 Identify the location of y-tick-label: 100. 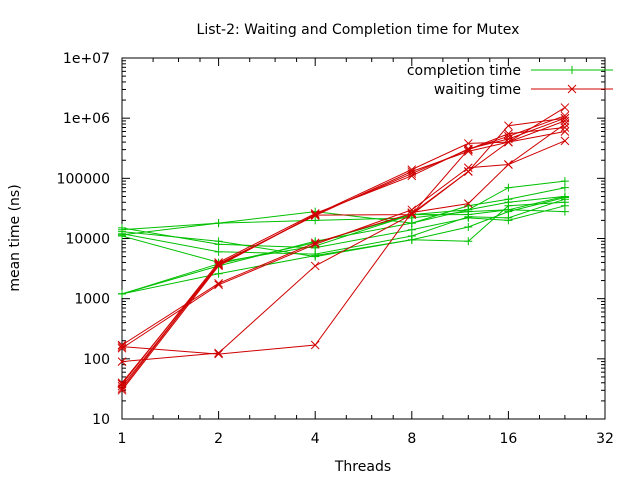
(96, 360).